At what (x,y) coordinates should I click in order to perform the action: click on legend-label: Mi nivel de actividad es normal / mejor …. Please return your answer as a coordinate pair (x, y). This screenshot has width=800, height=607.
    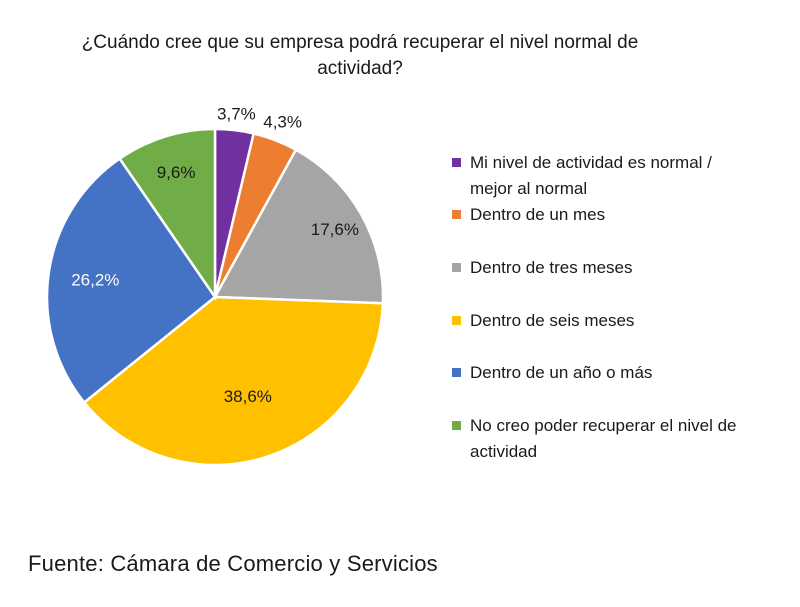
    Looking at the image, I should click on (591, 175).